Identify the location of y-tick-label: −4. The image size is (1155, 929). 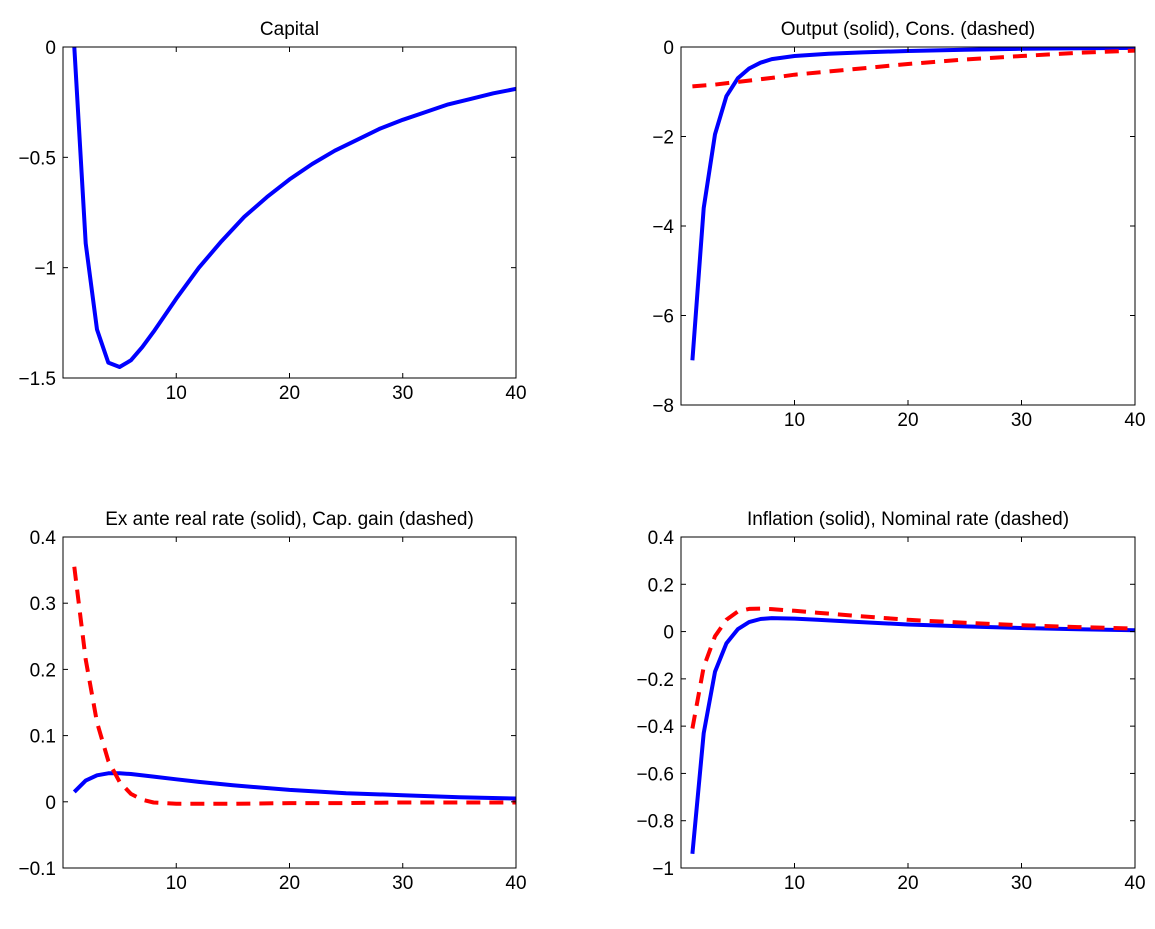
(663, 227).